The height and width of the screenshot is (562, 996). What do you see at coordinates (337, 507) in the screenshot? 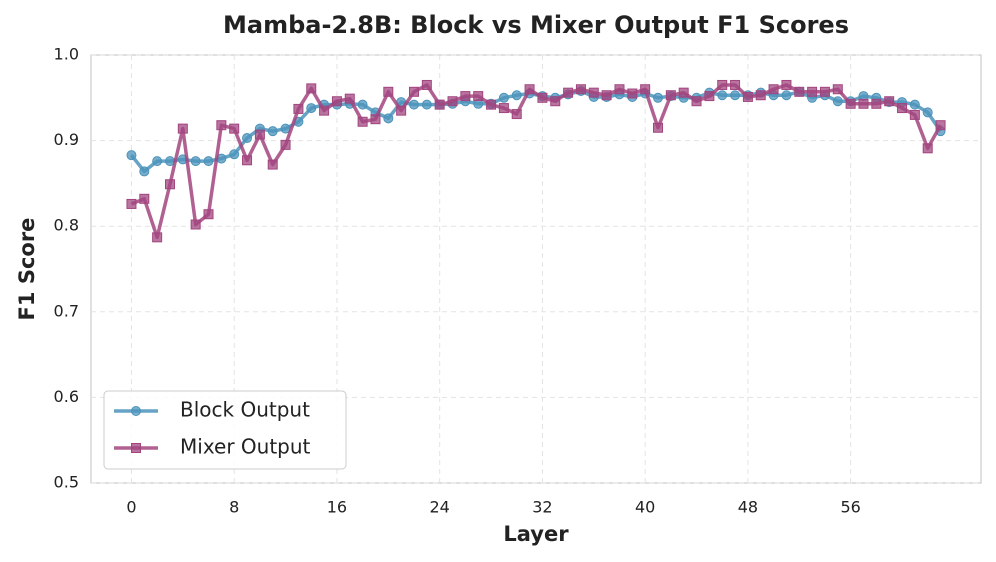
I see `x-tick-label: 16` at bounding box center [337, 507].